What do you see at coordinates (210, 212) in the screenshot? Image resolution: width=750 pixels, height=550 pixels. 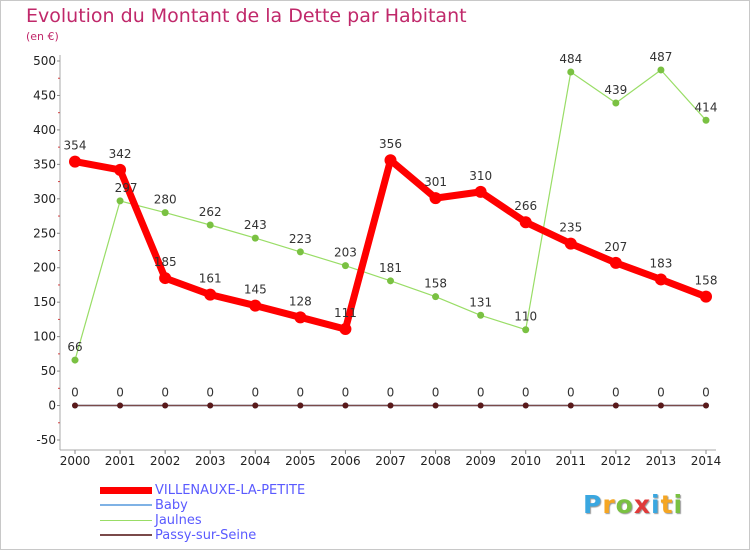 I see `data-label-jaulnes: 262` at bounding box center [210, 212].